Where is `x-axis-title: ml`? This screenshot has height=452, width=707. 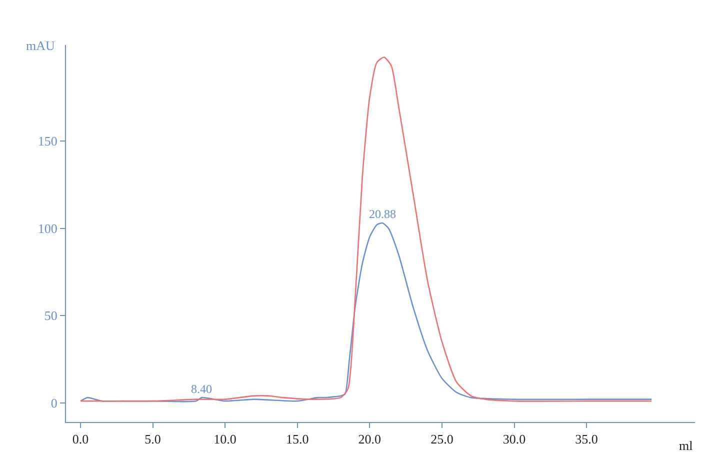 x-axis-title: ml is located at coordinates (686, 445).